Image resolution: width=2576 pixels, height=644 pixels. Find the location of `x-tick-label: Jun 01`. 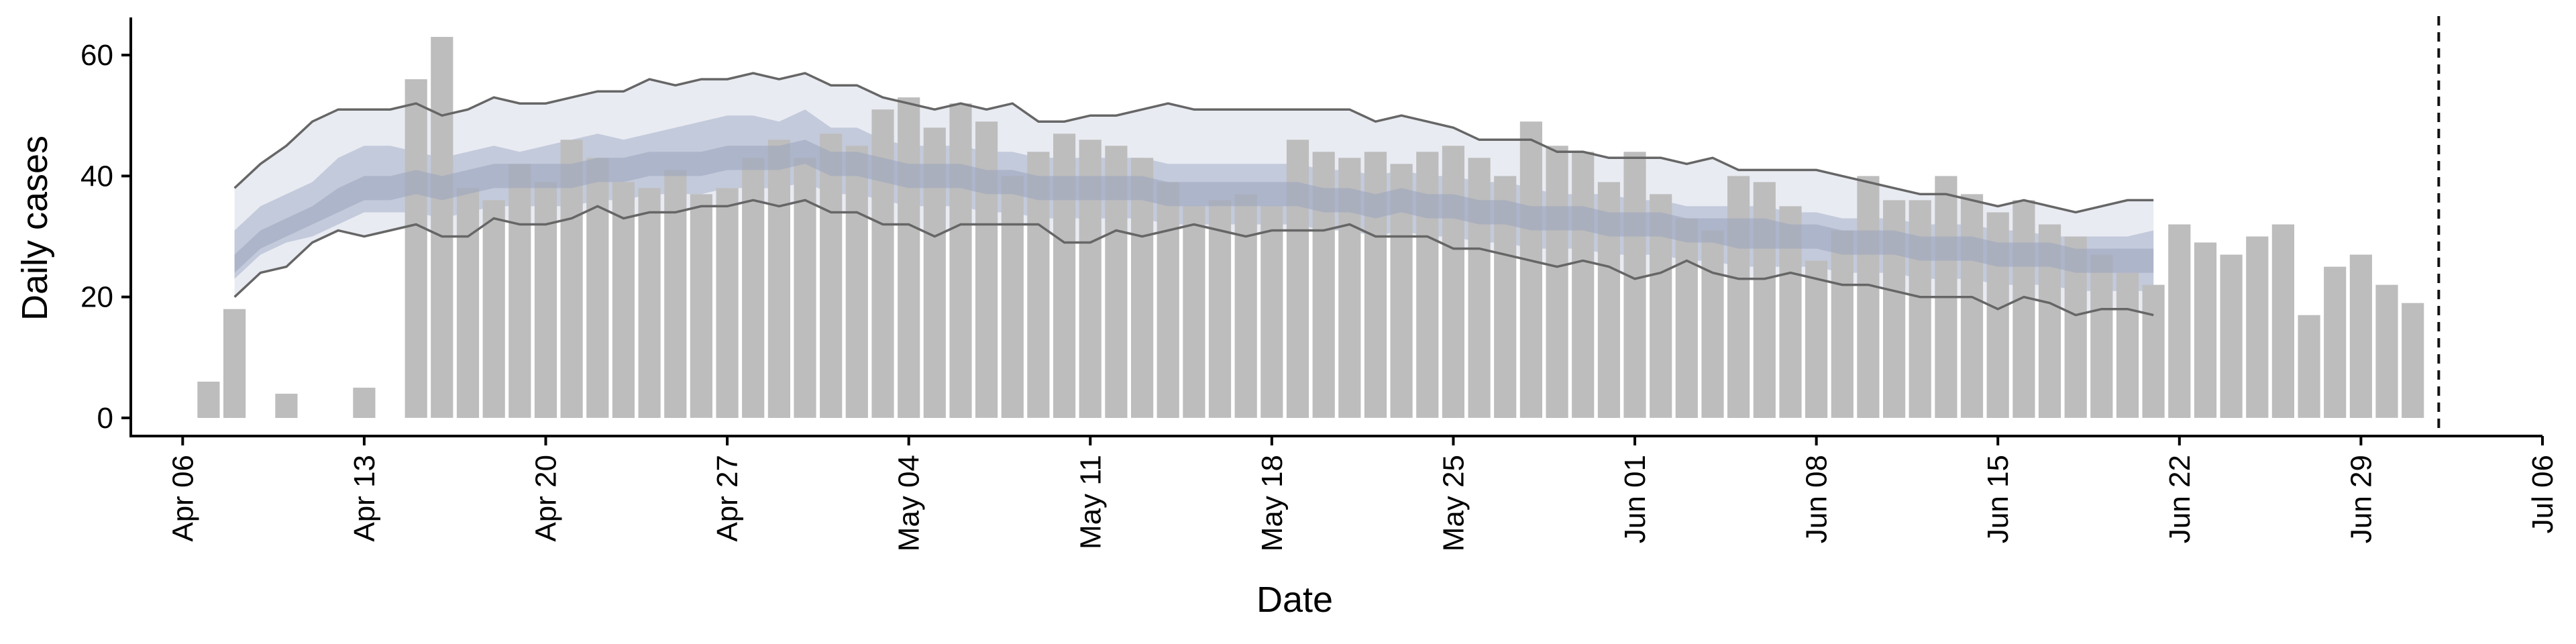

x-tick-label: Jun 01 is located at coordinates (1635, 499).